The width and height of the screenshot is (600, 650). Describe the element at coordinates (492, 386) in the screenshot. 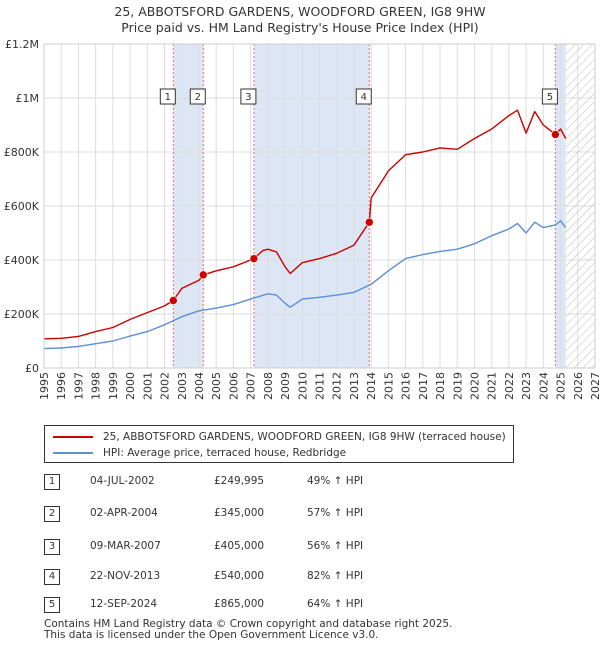

I see `x-tick-label: 2021` at that location.